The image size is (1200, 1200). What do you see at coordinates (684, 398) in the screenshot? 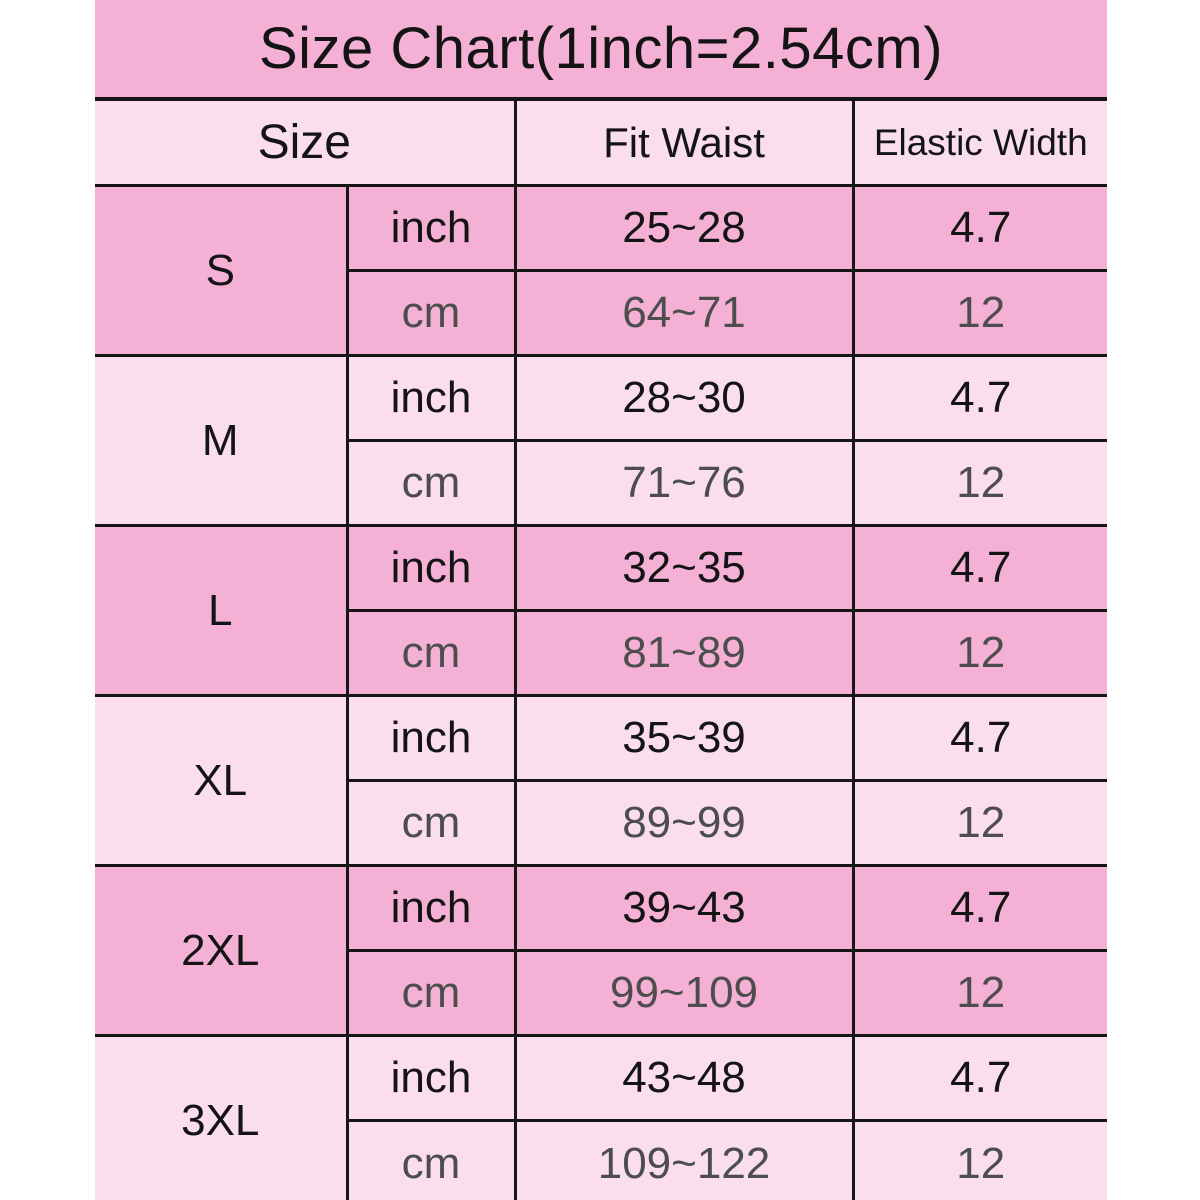
I see `fit-waist-value: 28~30` at bounding box center [684, 398].